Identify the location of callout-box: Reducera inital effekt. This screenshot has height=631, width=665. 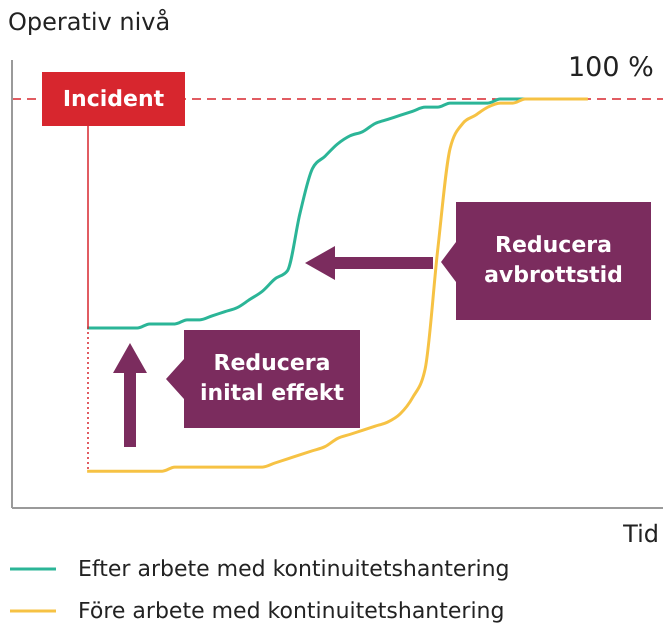
(263, 379).